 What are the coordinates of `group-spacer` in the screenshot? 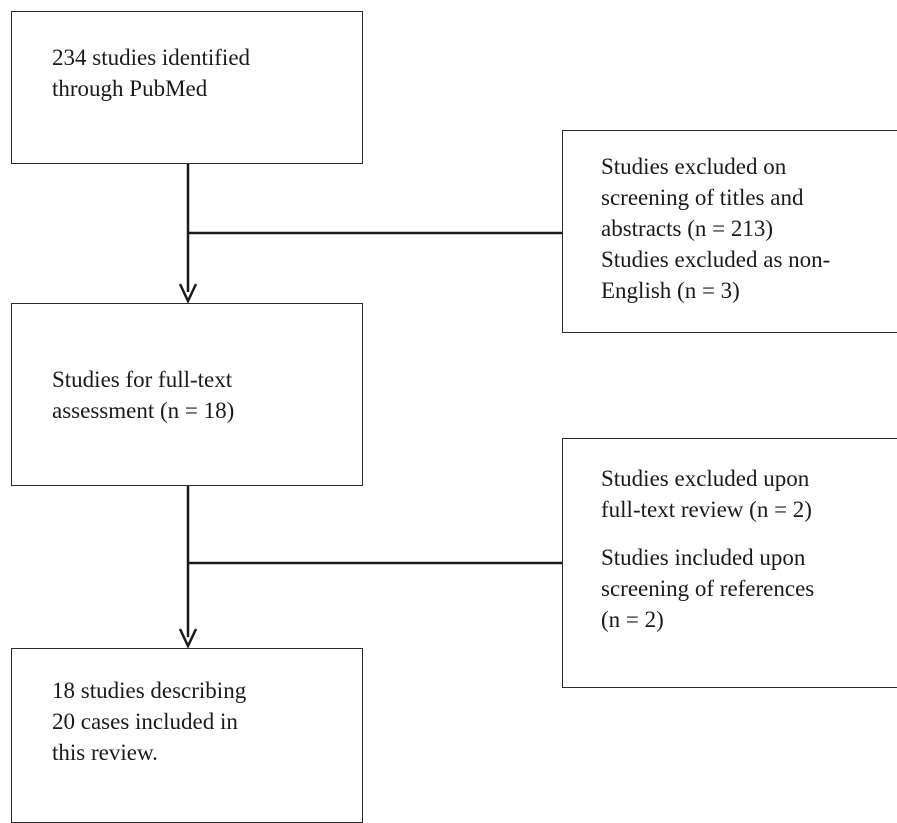 It's located at (749, 533).